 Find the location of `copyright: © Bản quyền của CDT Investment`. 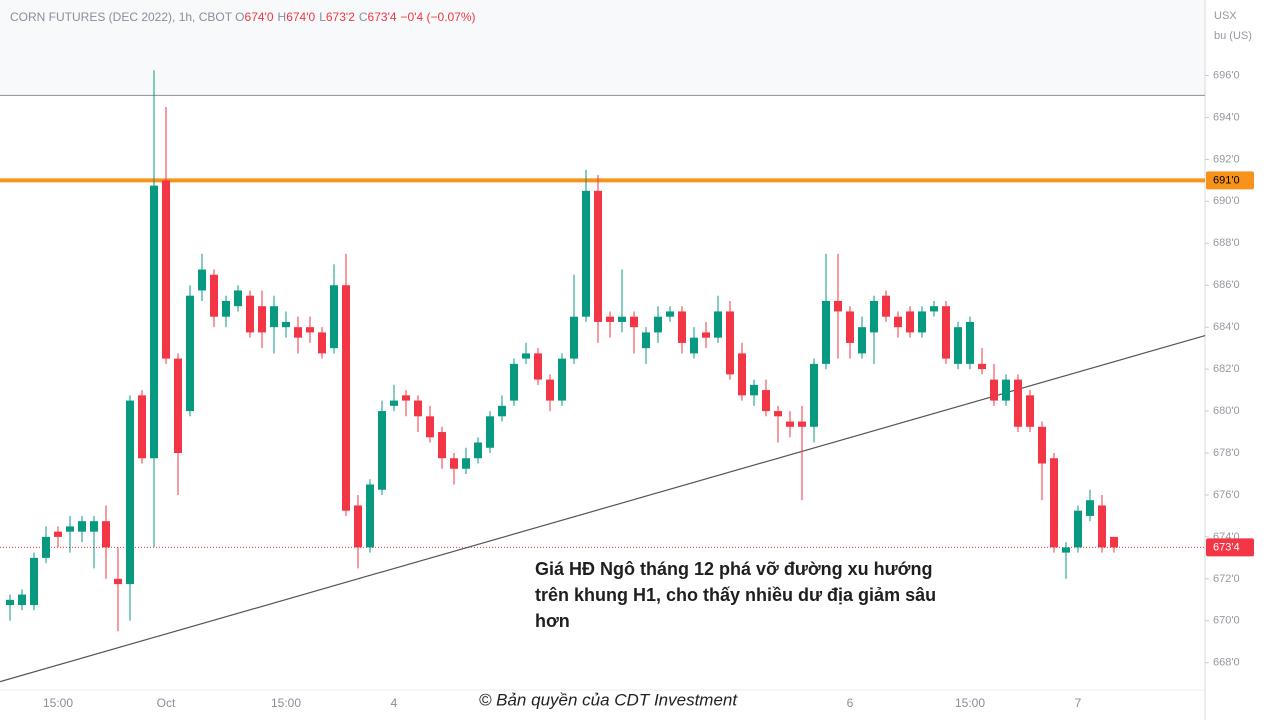

copyright: © Bản quyền của CDT Investment is located at coordinates (608, 699).